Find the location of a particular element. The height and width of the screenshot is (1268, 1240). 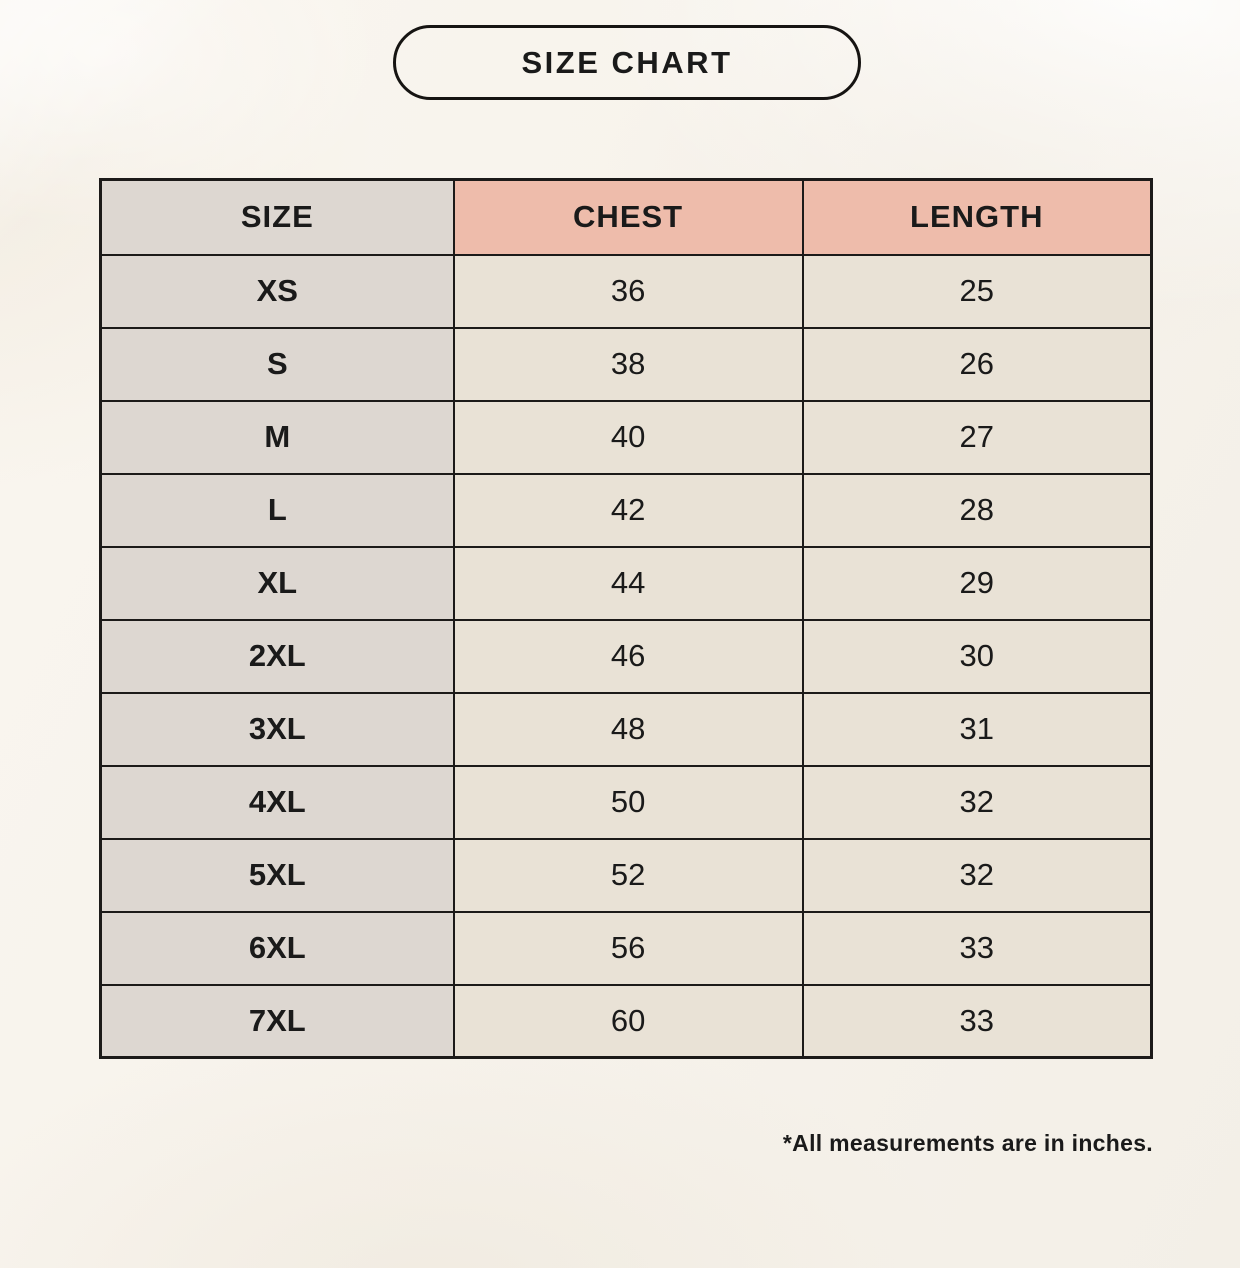

length-value-cell: 28 is located at coordinates (977, 510).